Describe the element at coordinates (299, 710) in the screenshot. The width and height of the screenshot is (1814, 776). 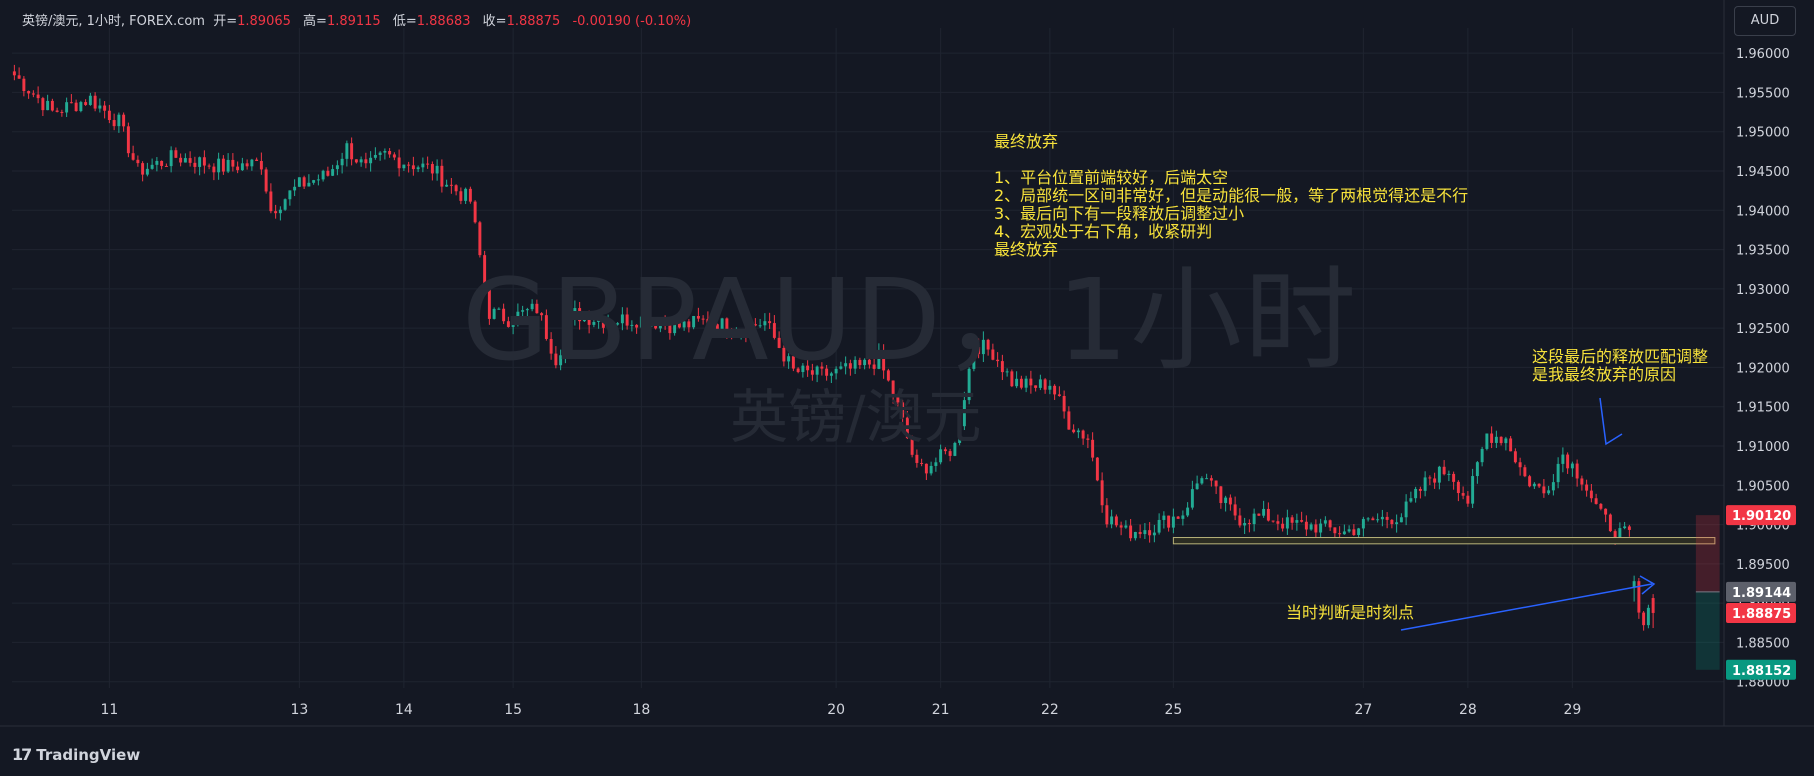
I see `x-tick-label: 13` at that location.